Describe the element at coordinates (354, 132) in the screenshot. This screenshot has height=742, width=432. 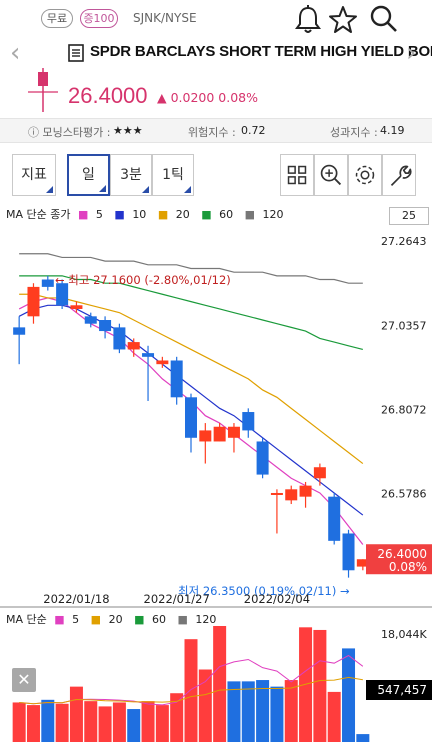
I see `performance-label: 성과지수 :` at that location.